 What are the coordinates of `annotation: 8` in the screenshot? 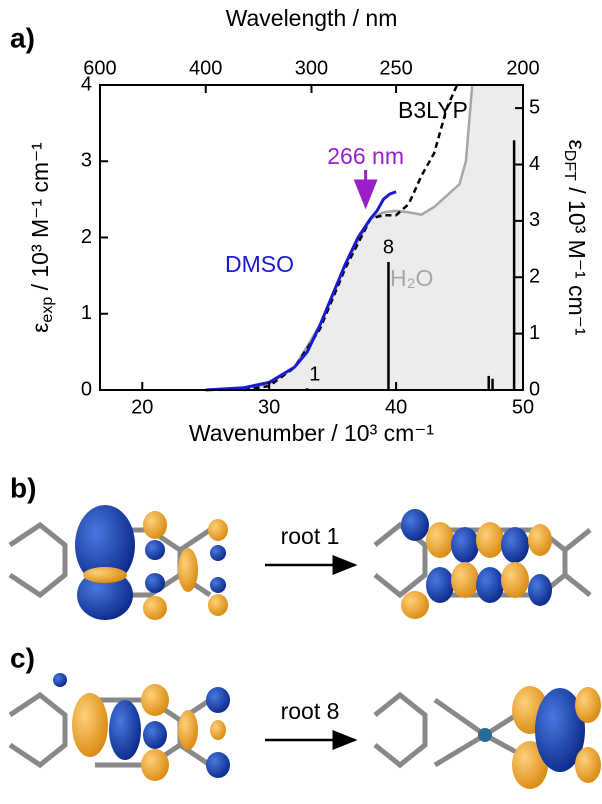 It's located at (388, 247).